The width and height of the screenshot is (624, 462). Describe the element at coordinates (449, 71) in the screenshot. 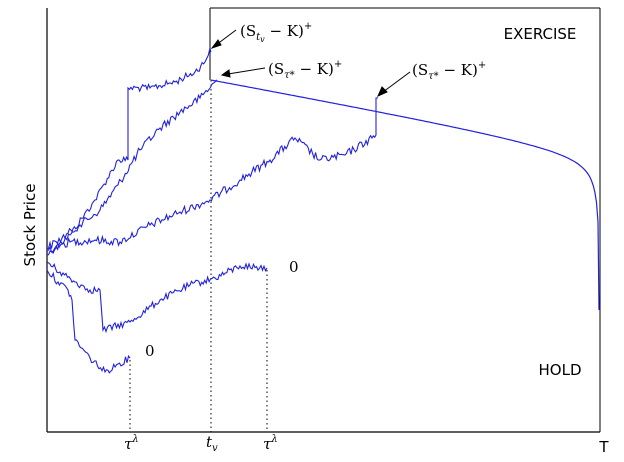

I see `payoff-label-tau-2: (Sτ* − K)+` at that location.